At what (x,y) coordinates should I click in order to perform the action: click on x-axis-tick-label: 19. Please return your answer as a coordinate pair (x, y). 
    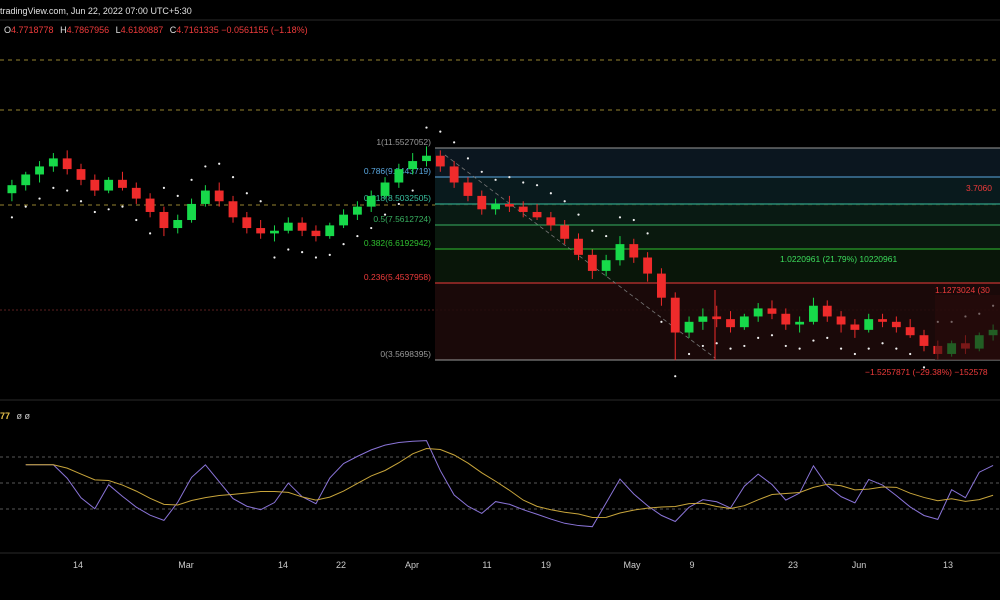
    Looking at the image, I should click on (546, 565).